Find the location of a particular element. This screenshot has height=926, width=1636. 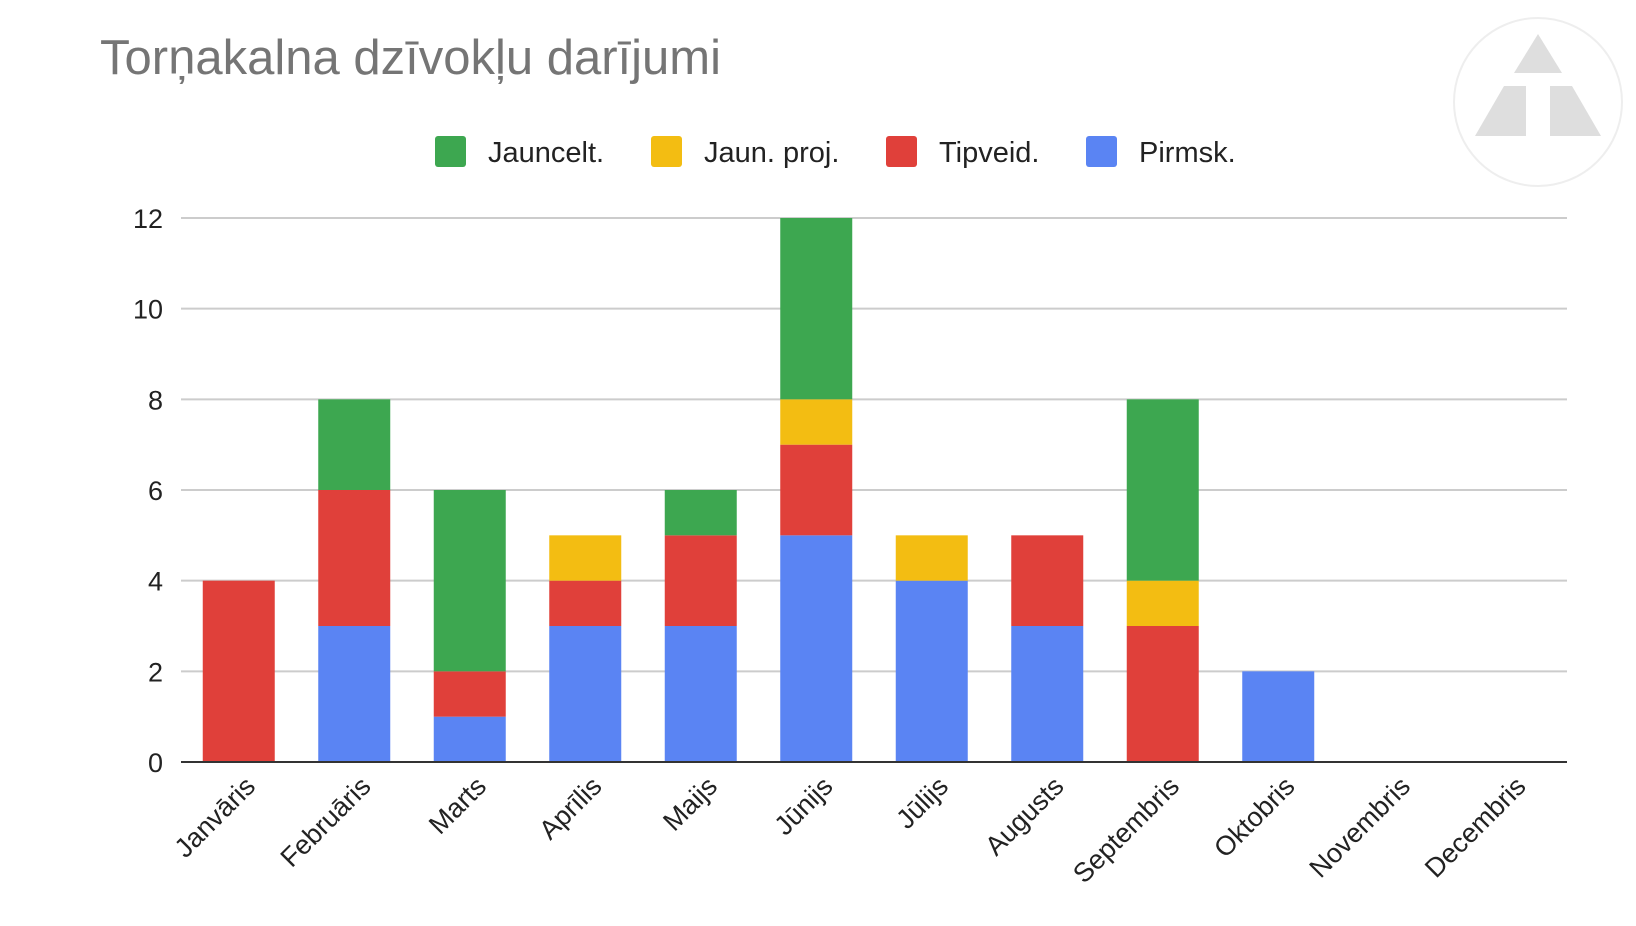

bar-junijs-tipveid is located at coordinates (816, 490).